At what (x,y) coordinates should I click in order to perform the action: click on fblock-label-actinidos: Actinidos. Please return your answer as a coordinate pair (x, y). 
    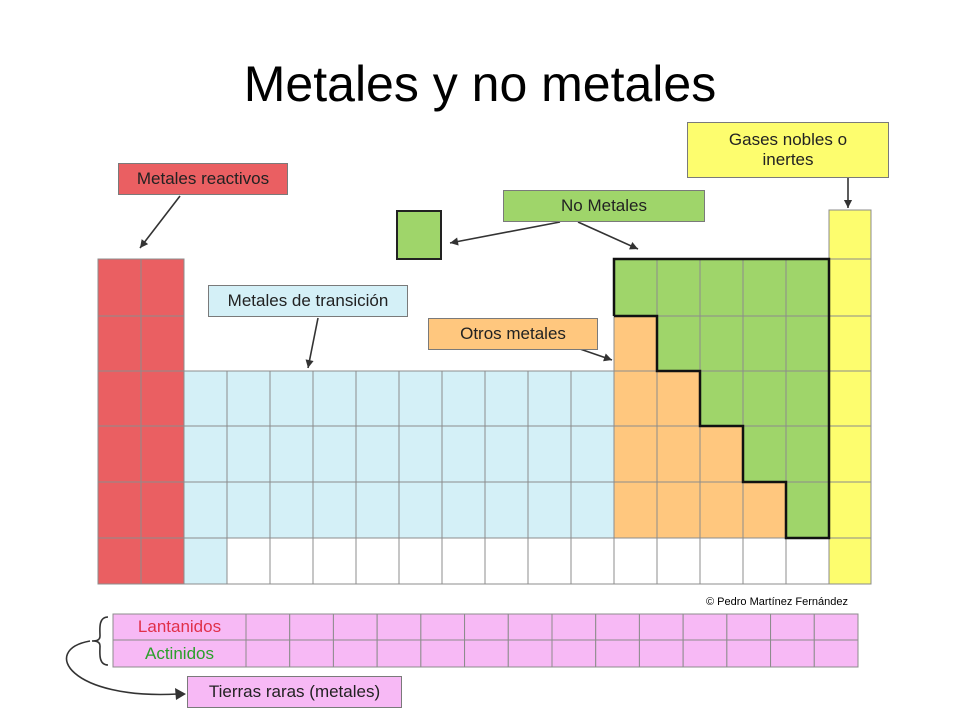
    Looking at the image, I should click on (179, 653).